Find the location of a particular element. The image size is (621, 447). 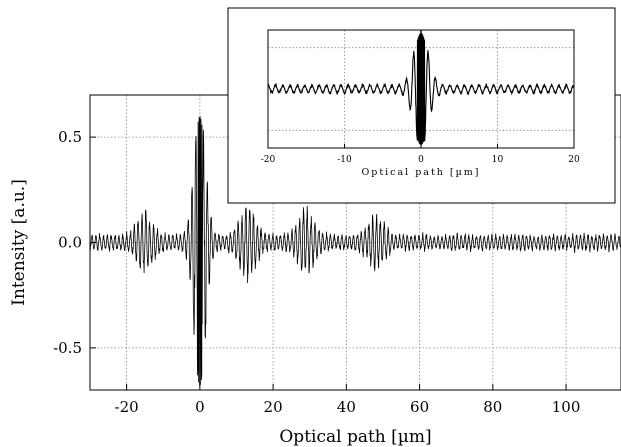

main-x-tick-label: 80 is located at coordinates (492, 407).